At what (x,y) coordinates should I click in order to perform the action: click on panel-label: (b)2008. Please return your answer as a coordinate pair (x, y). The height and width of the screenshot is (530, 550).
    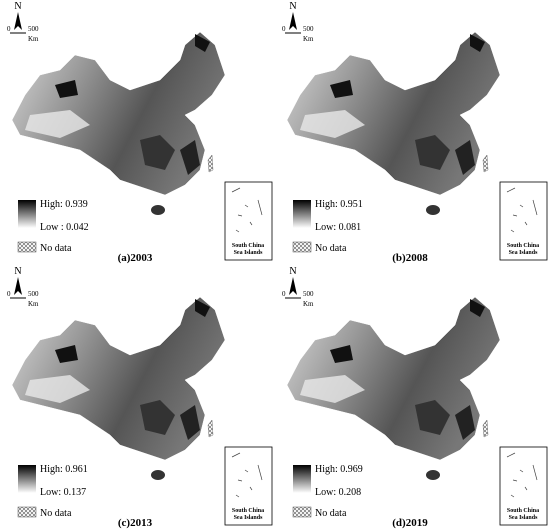
    Looking at the image, I should click on (410, 258).